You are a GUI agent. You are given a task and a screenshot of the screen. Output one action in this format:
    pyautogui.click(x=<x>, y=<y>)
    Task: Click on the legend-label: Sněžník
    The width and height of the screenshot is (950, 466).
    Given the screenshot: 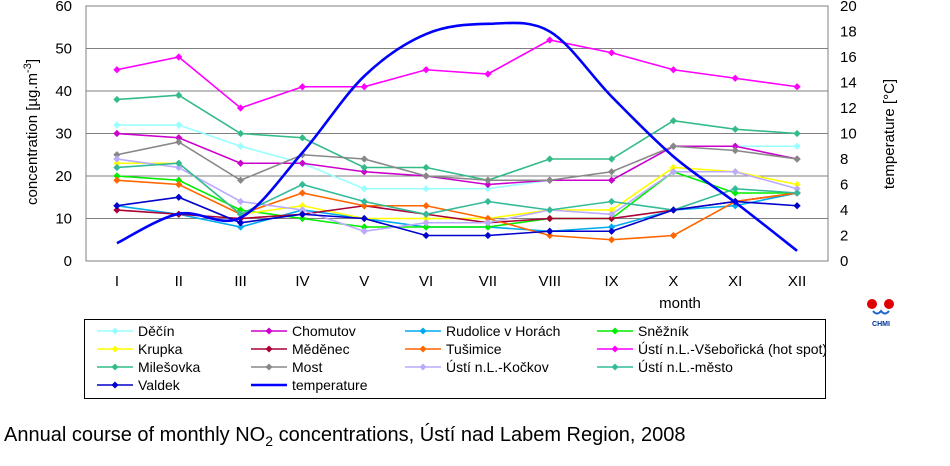 What is the action you would take?
    pyautogui.click(x=663, y=331)
    